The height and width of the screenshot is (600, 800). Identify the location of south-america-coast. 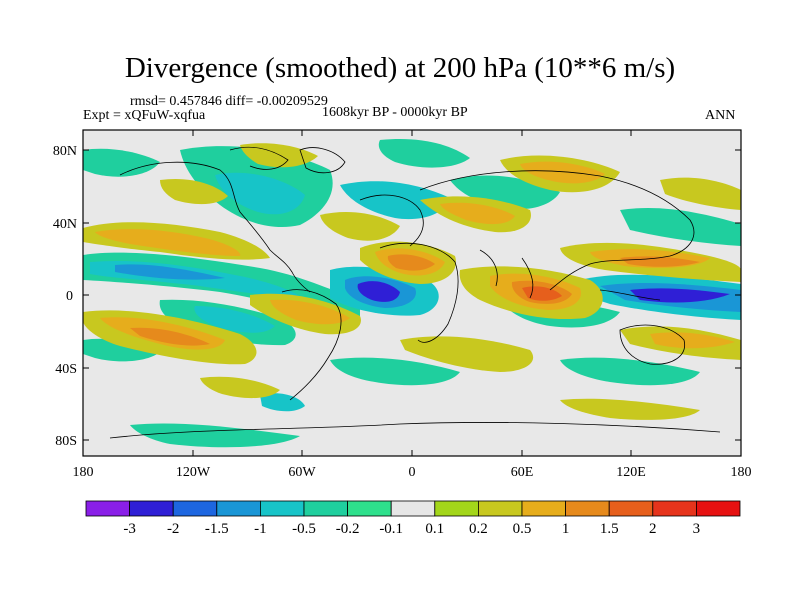
(311, 345).